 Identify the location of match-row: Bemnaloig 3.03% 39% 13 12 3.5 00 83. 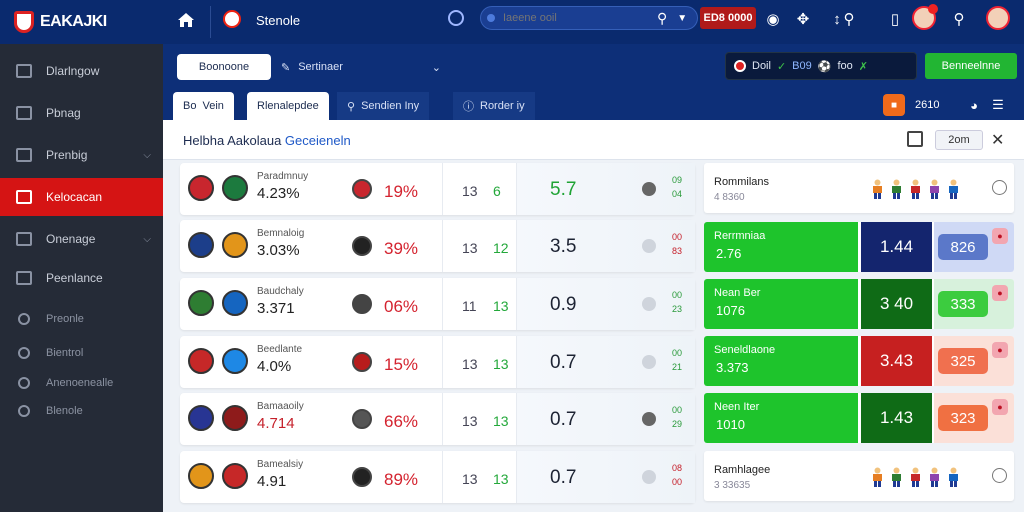
(437, 246).